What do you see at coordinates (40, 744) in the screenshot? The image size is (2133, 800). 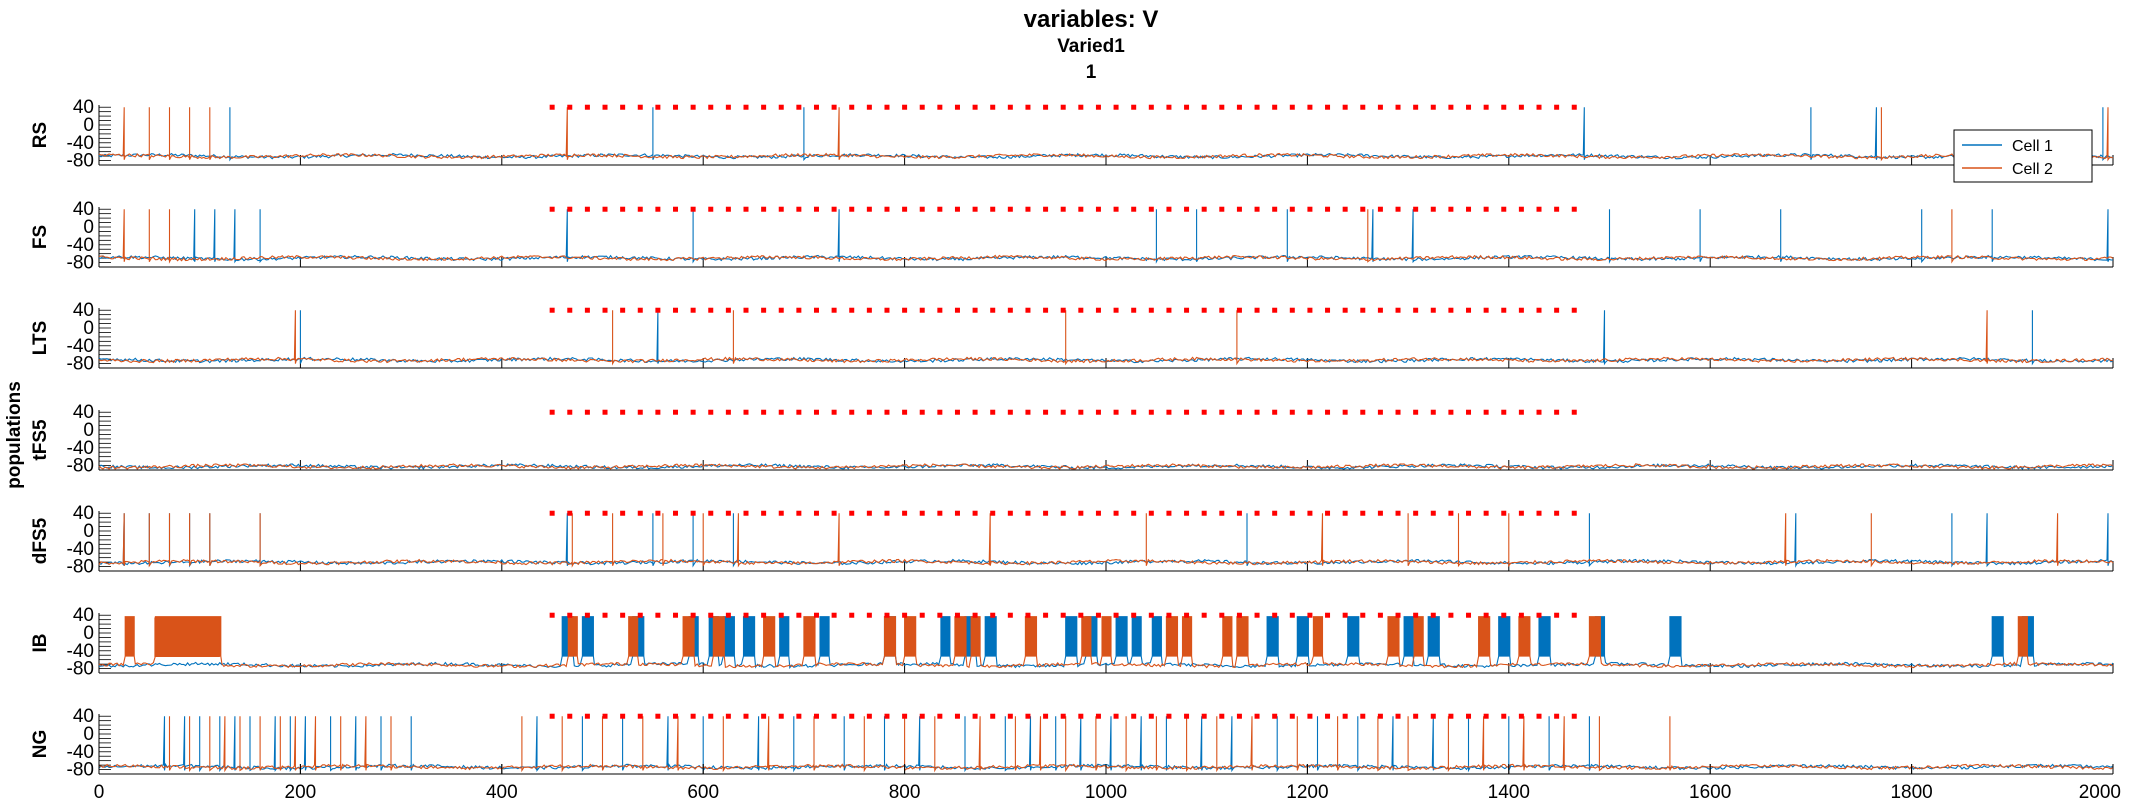 I see `panel-label: NG` at bounding box center [40, 744].